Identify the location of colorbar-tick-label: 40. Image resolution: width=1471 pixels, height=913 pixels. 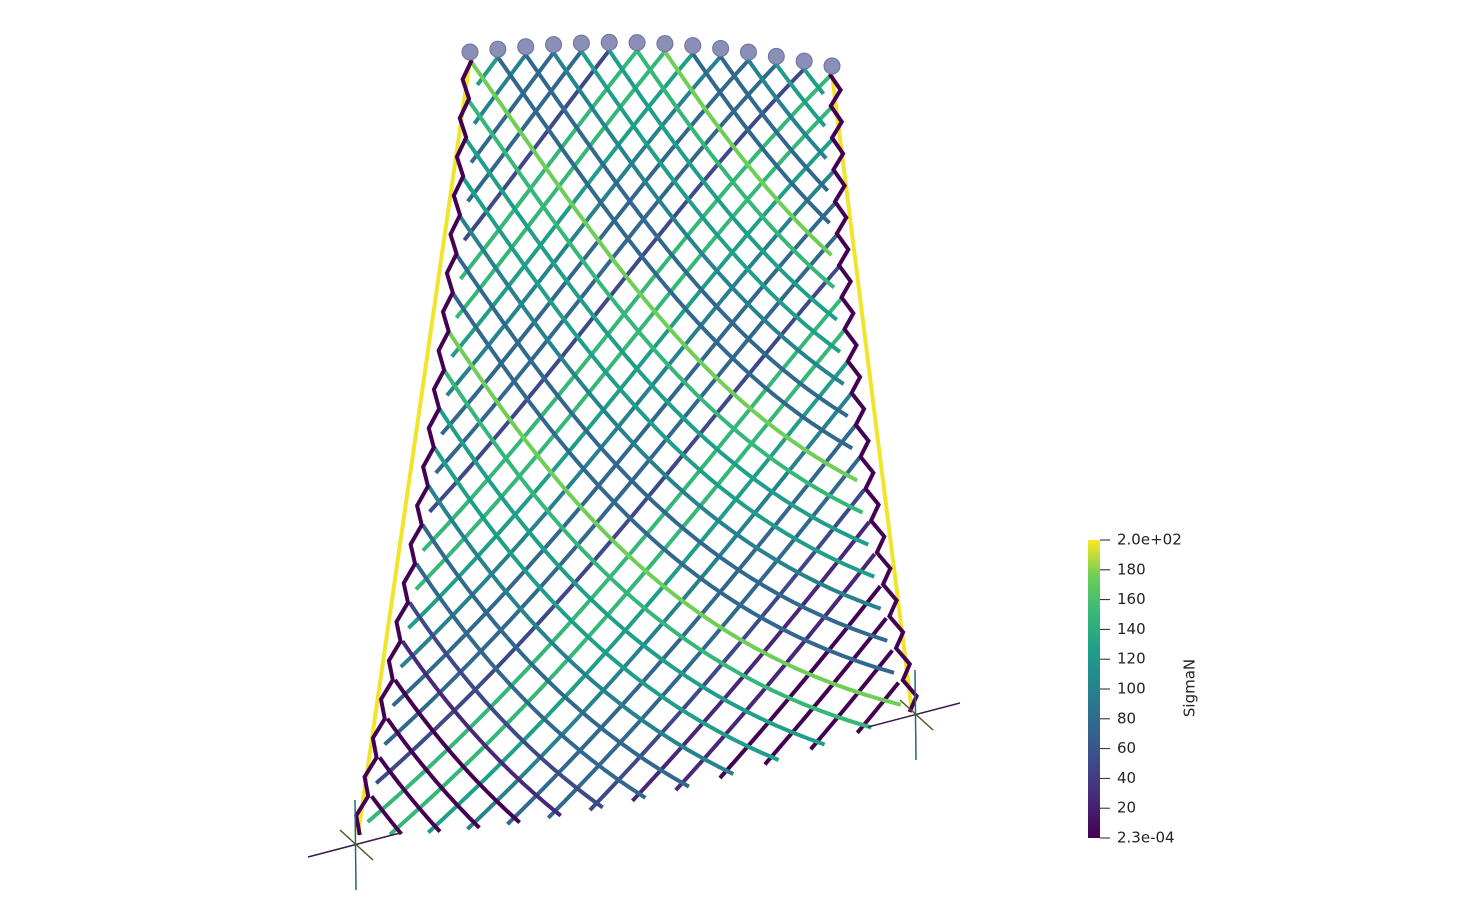
(1126, 778).